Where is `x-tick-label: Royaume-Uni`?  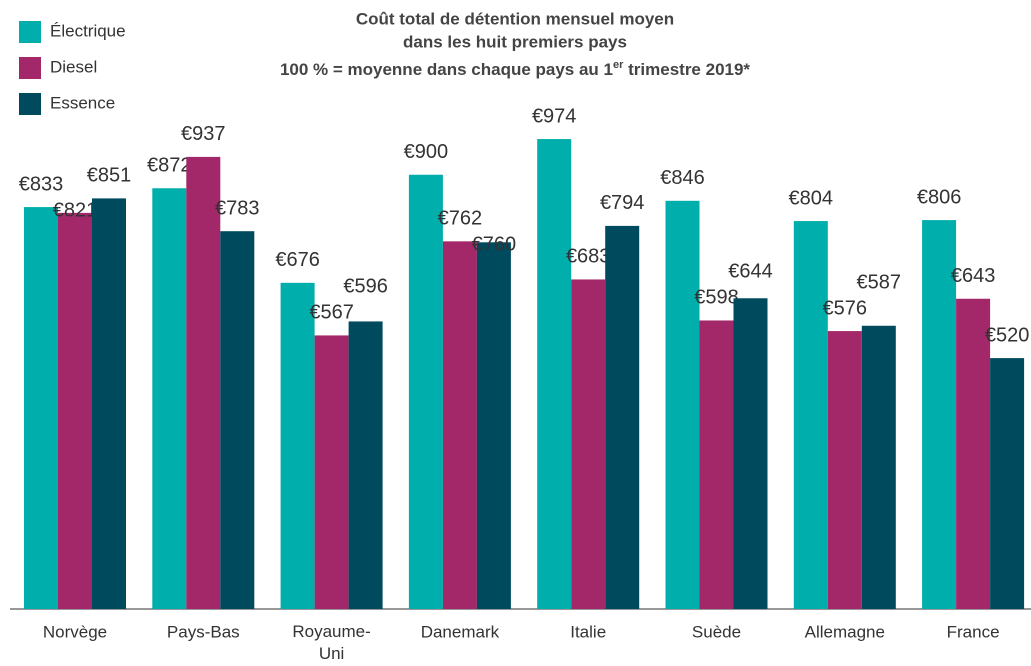 x-tick-label: Royaume-Uni is located at coordinates (331, 642).